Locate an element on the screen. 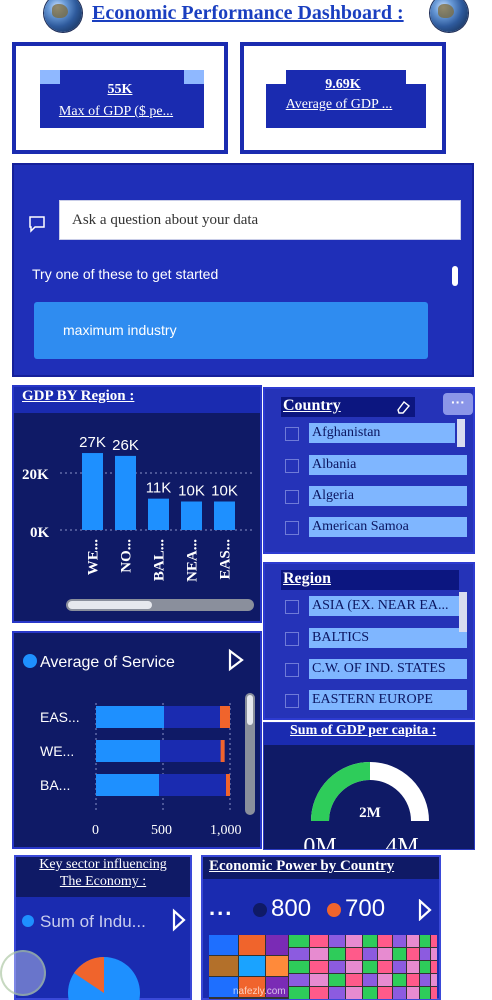  slicer-item: Algeria is located at coordinates (388, 496).